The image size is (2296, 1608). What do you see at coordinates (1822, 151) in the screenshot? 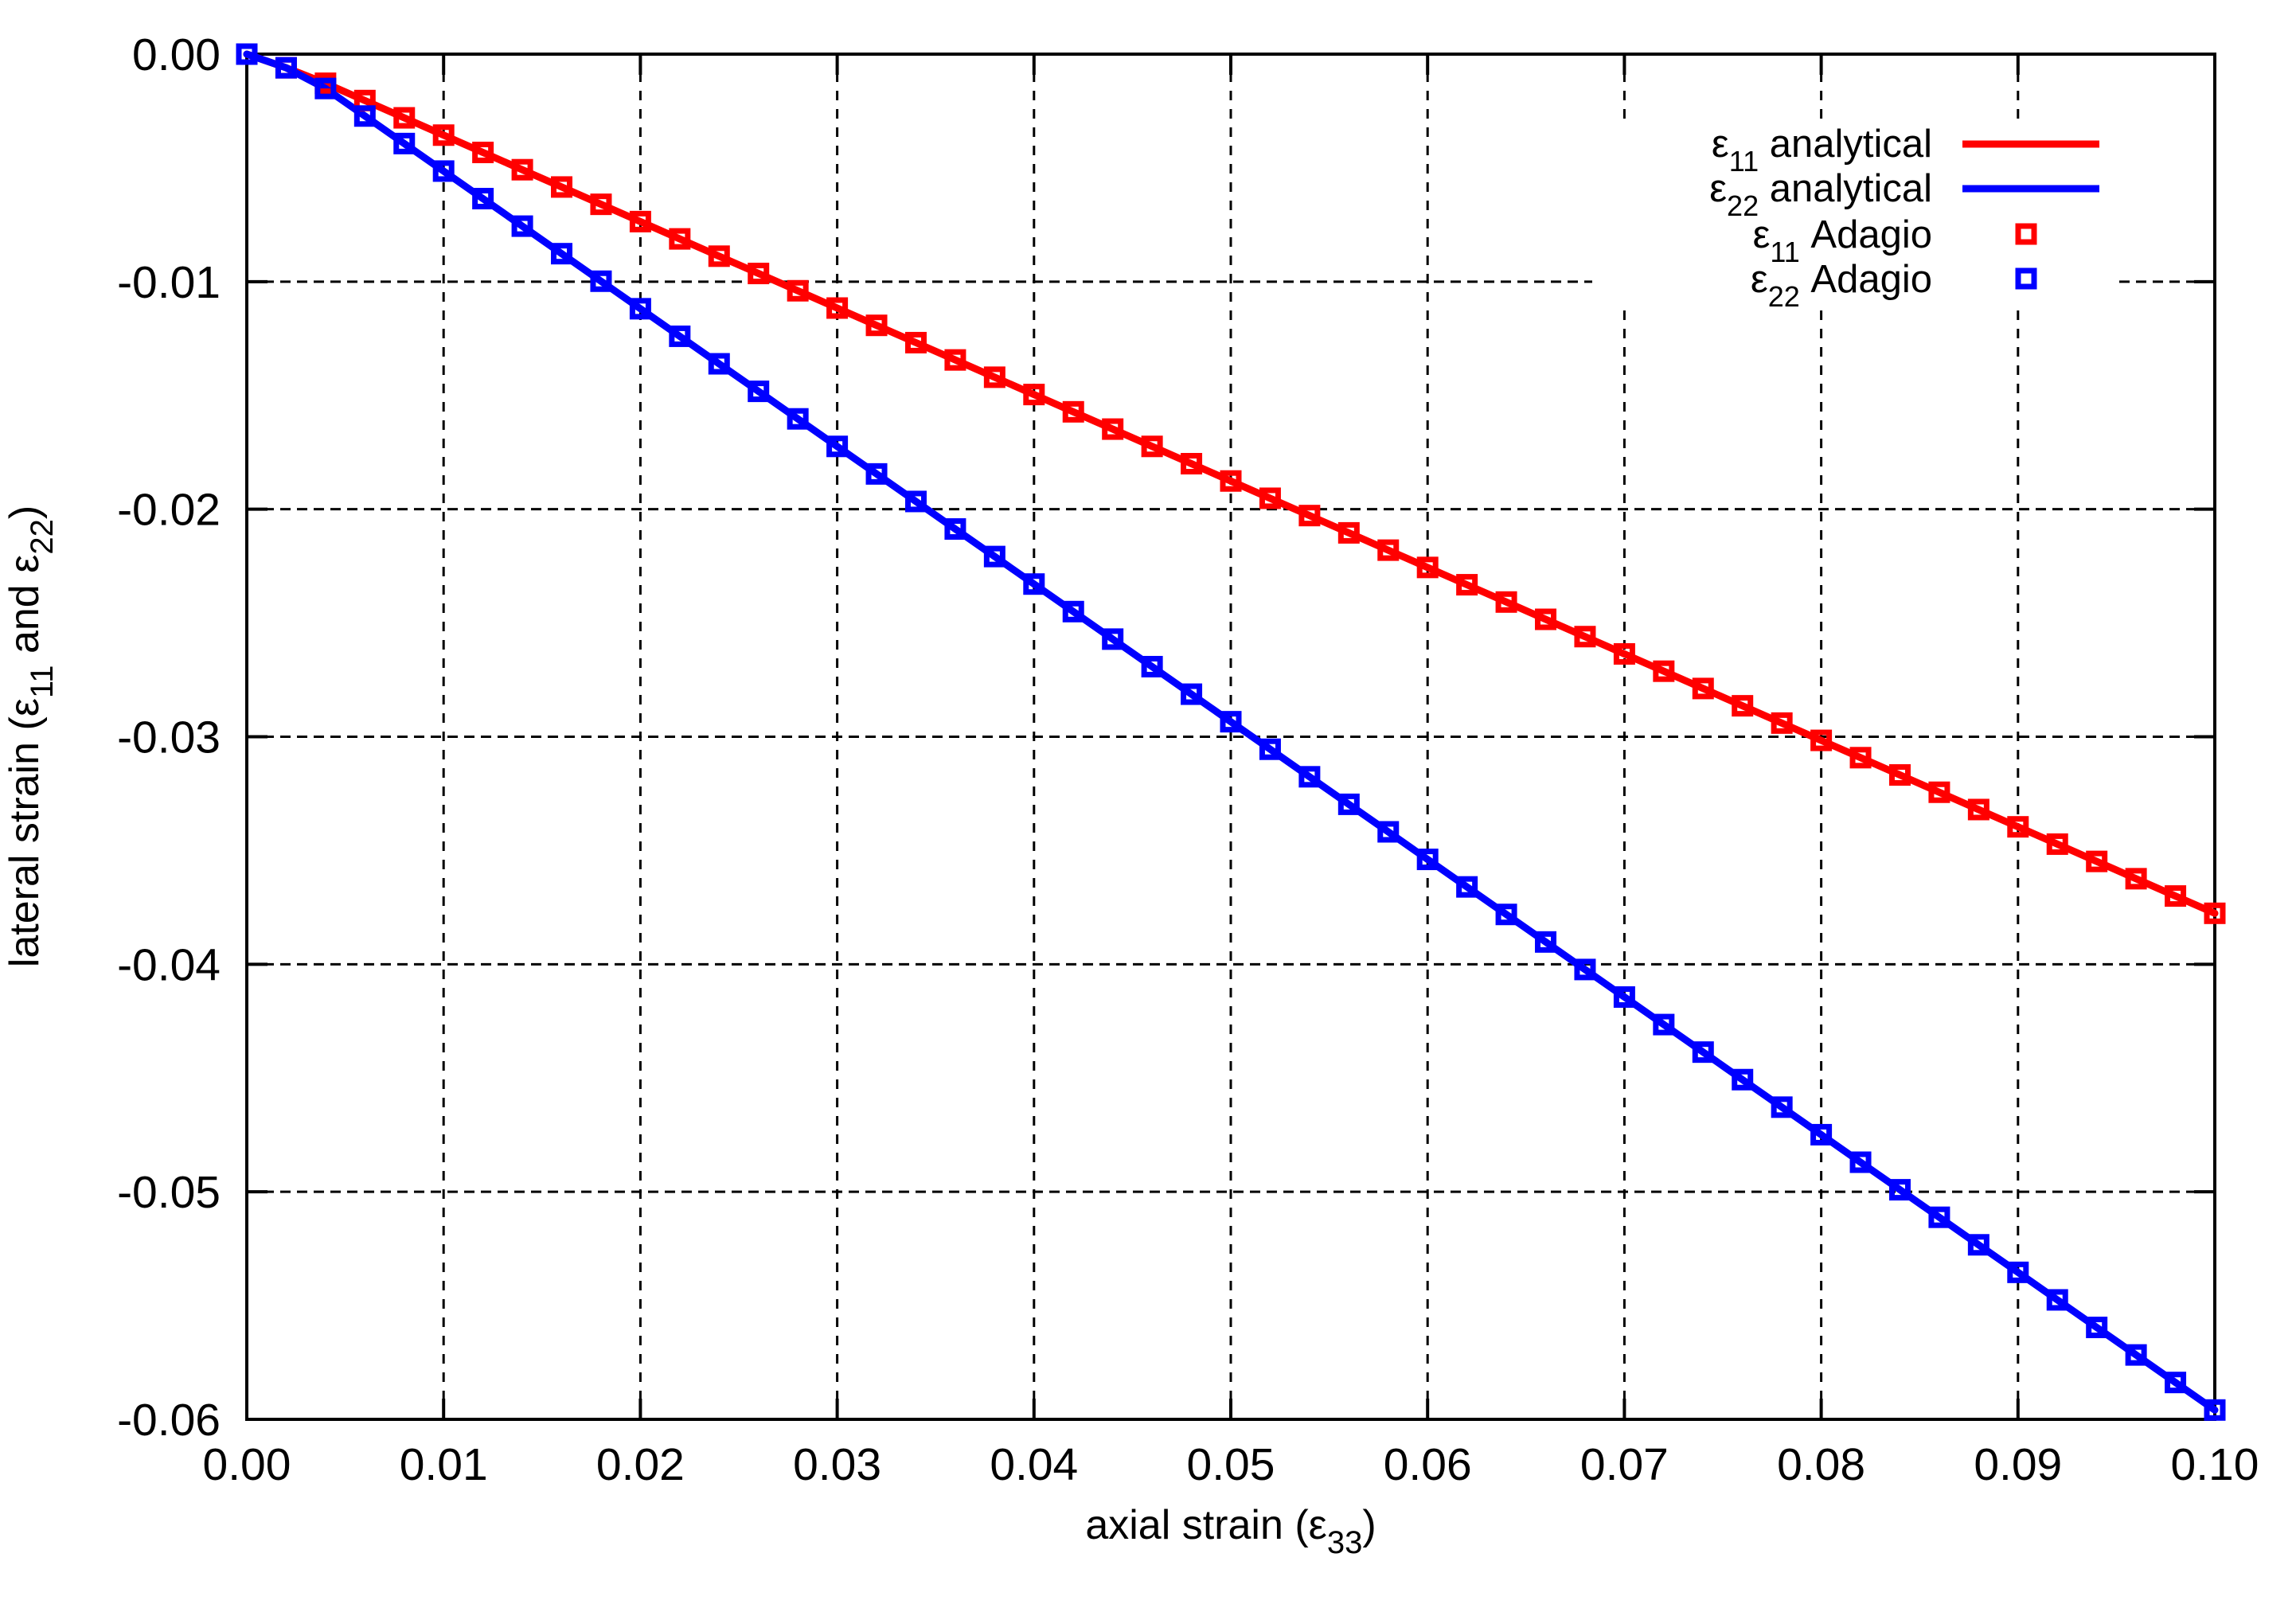
I see `legend-entry-label: ε11 analytical` at bounding box center [1822, 151].